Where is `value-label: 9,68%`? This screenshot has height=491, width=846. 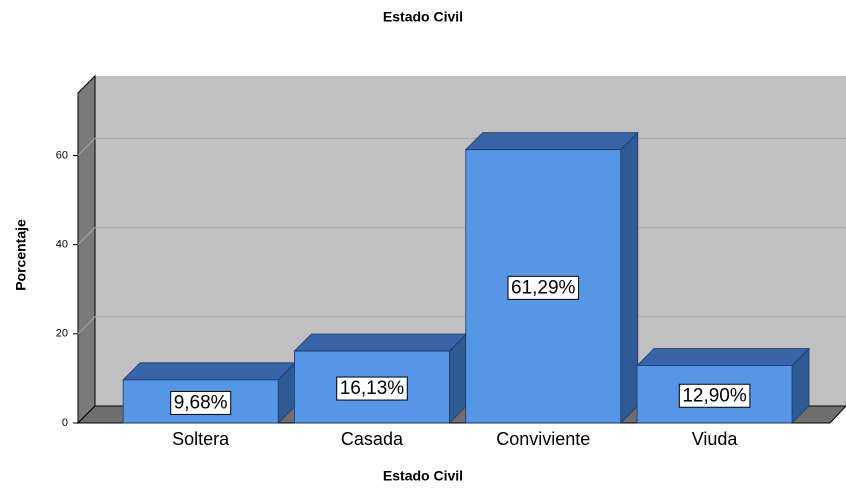 value-label: 9,68% is located at coordinates (201, 402).